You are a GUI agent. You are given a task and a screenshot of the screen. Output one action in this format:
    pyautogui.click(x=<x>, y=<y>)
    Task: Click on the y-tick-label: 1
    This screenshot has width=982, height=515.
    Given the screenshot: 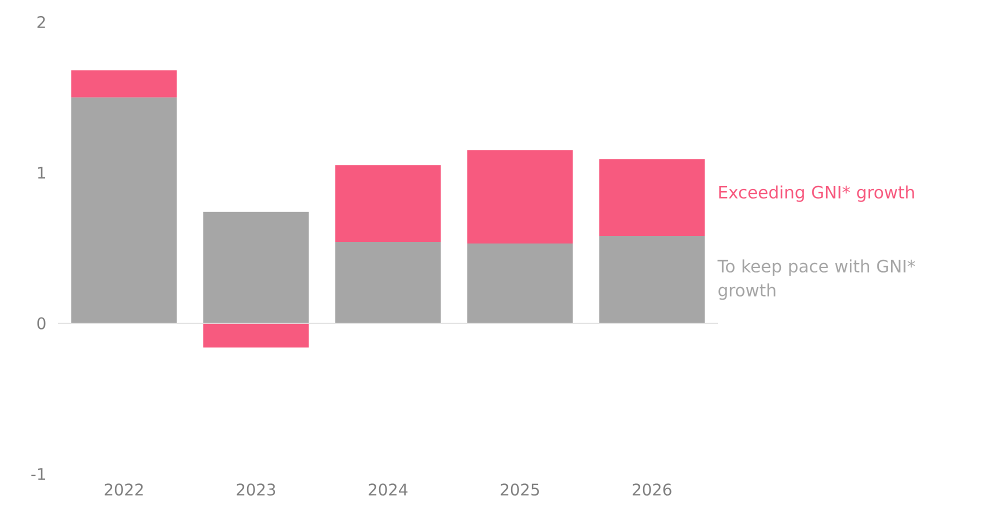 What is the action you would take?
    pyautogui.click(x=42, y=172)
    